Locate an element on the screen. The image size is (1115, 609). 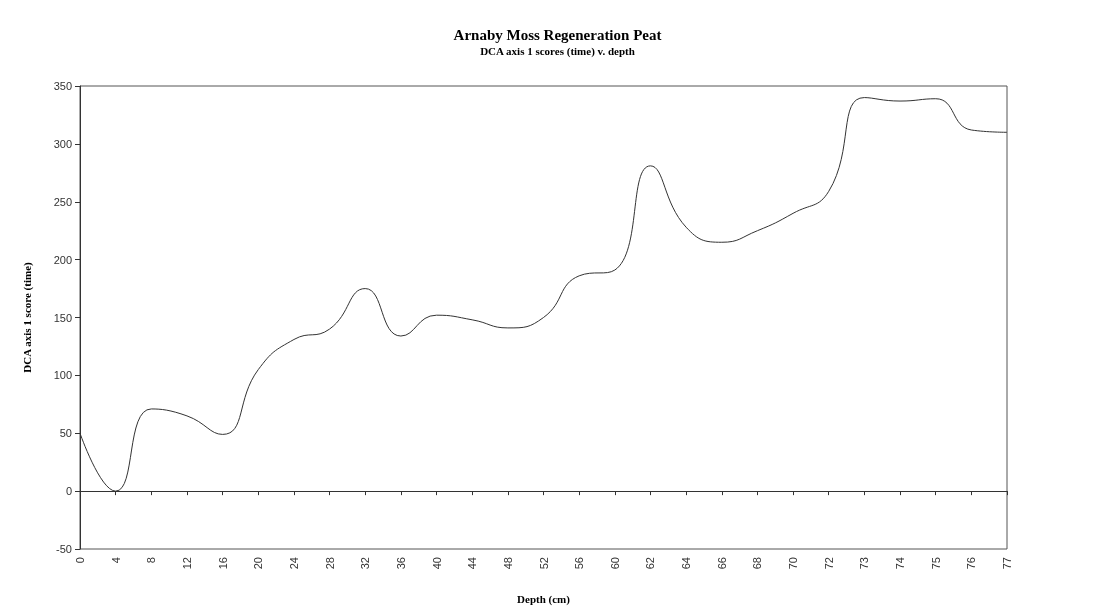
x-tick-label: 32 is located at coordinates (365, 563).